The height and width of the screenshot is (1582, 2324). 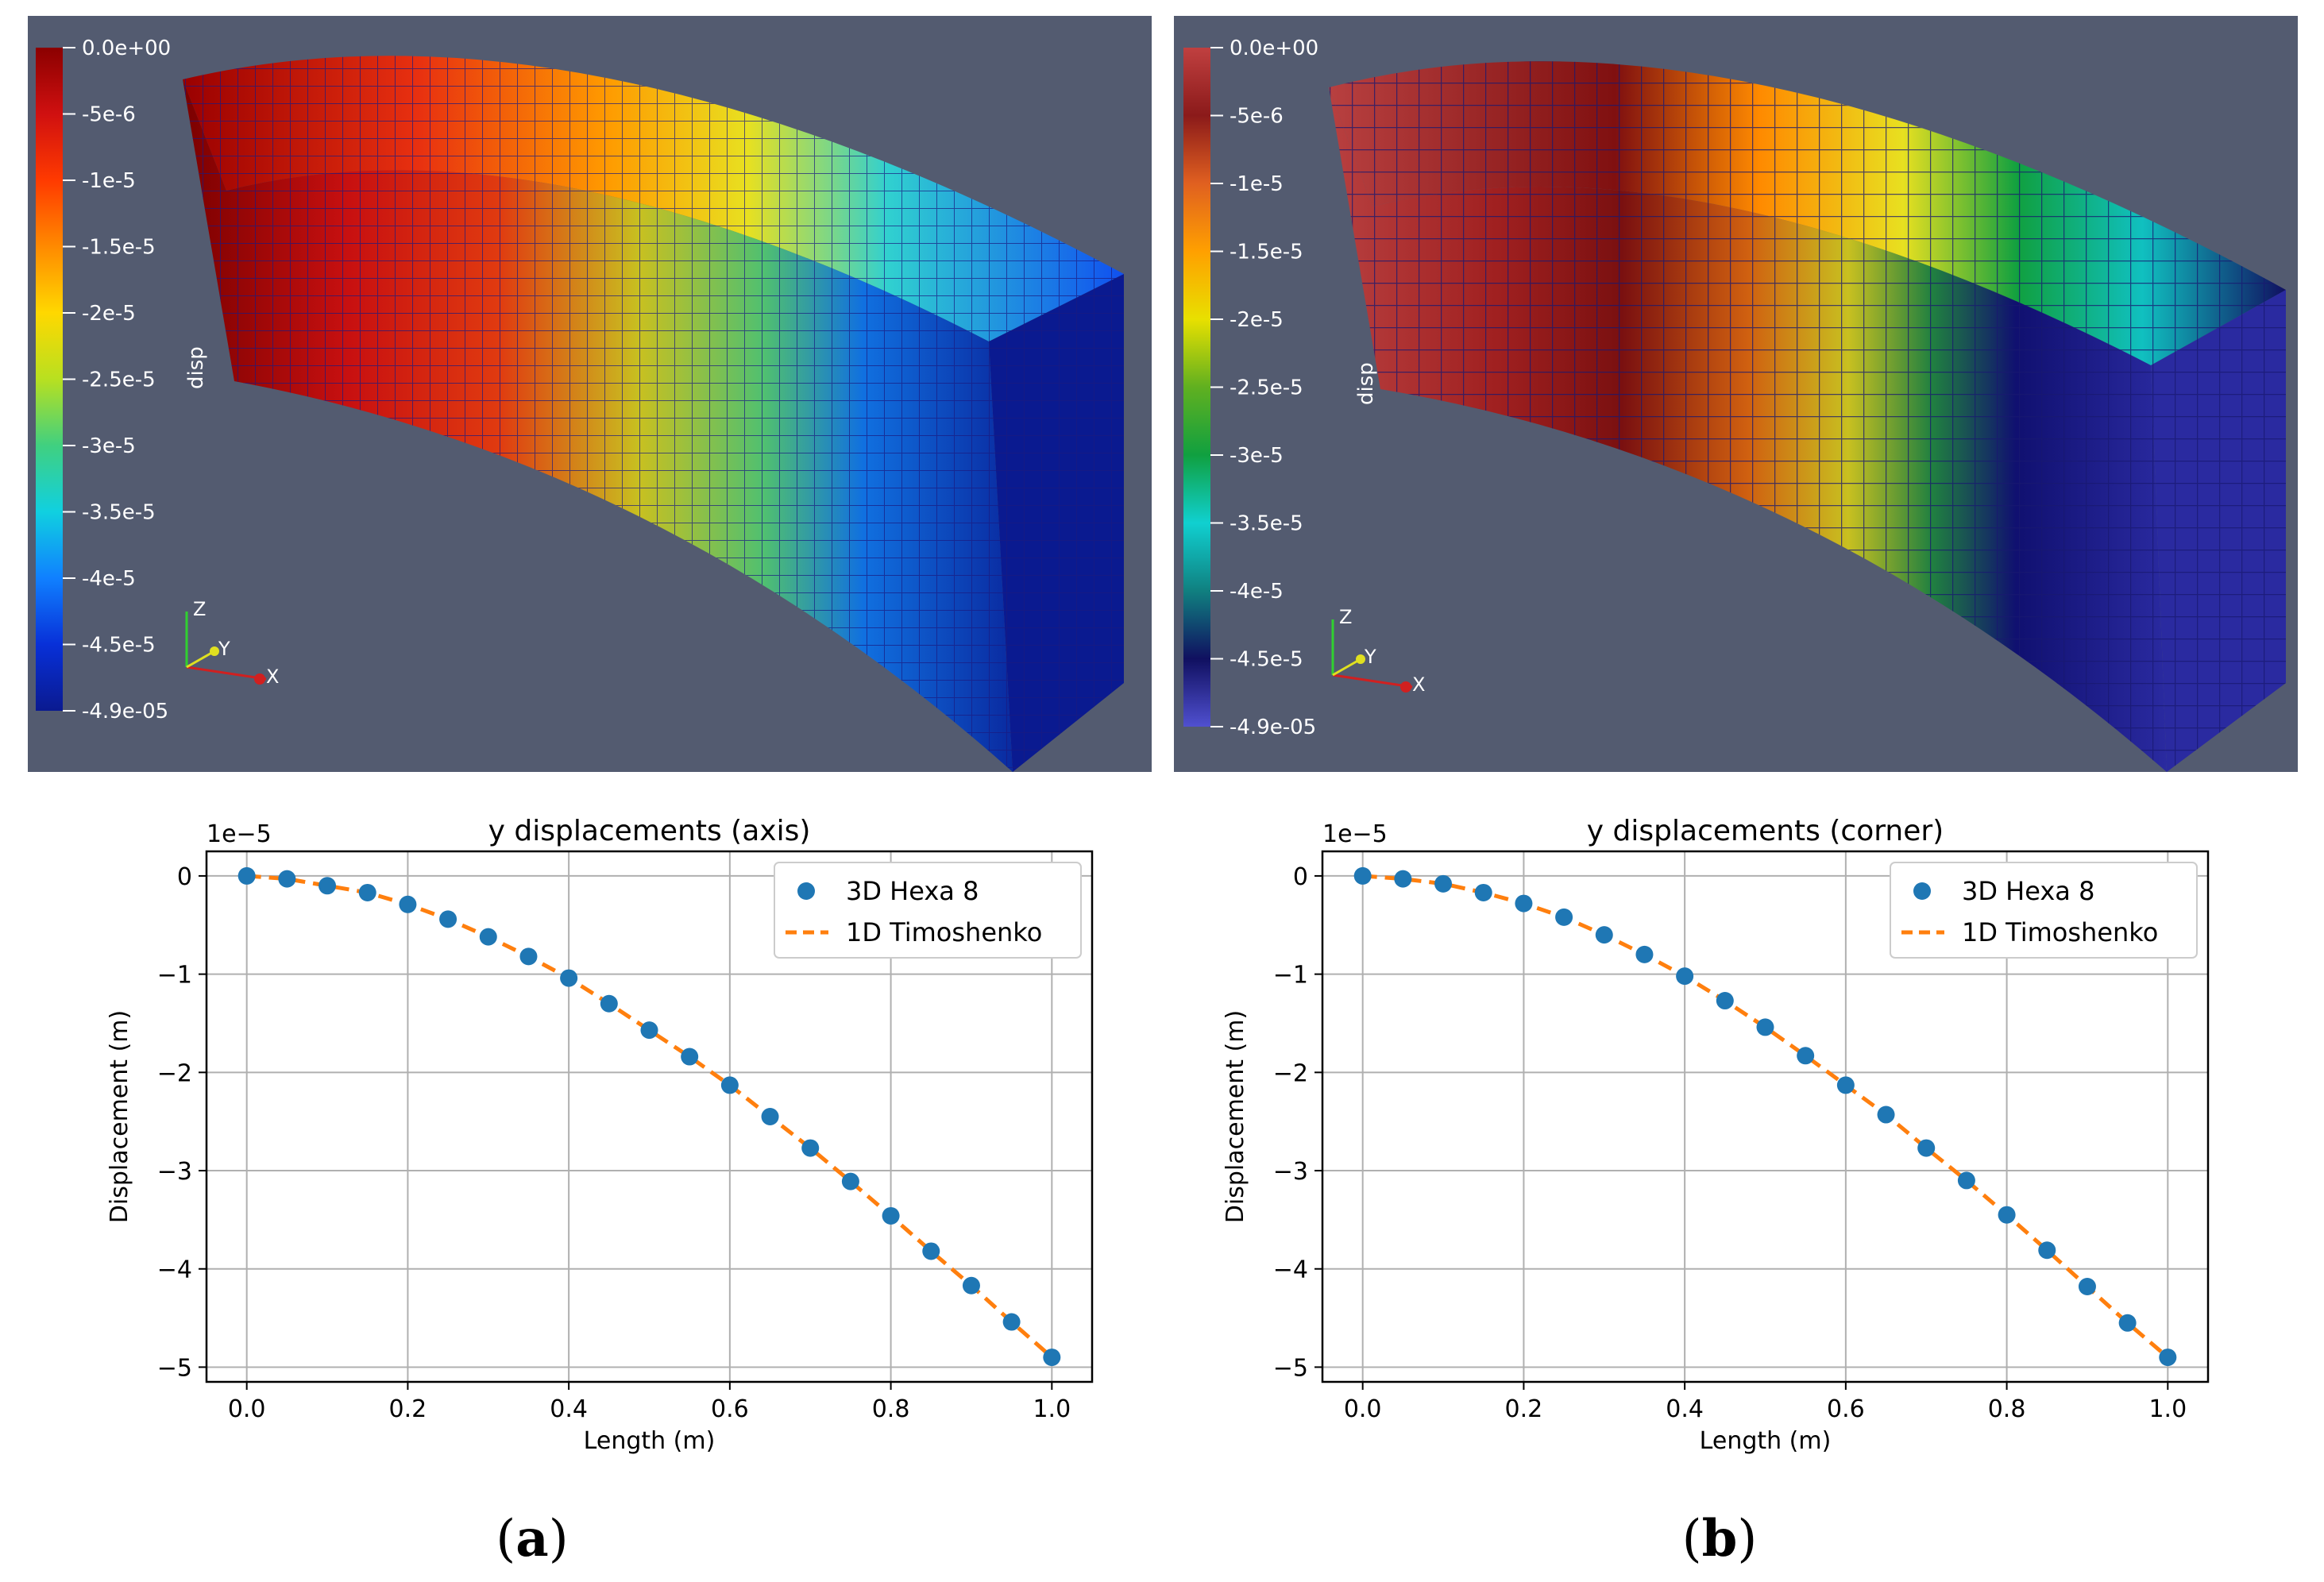 I want to click on y-axis-line, so click(x=1346, y=667).